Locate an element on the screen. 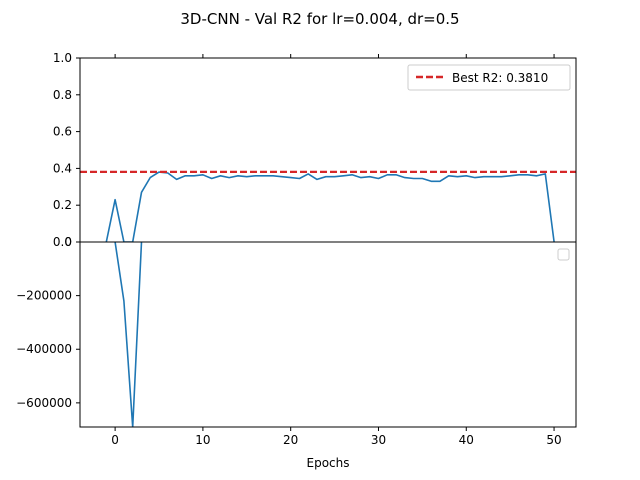 Image resolution: width=640 pixels, height=480 pixels. legend-box is located at coordinates (489, 77).